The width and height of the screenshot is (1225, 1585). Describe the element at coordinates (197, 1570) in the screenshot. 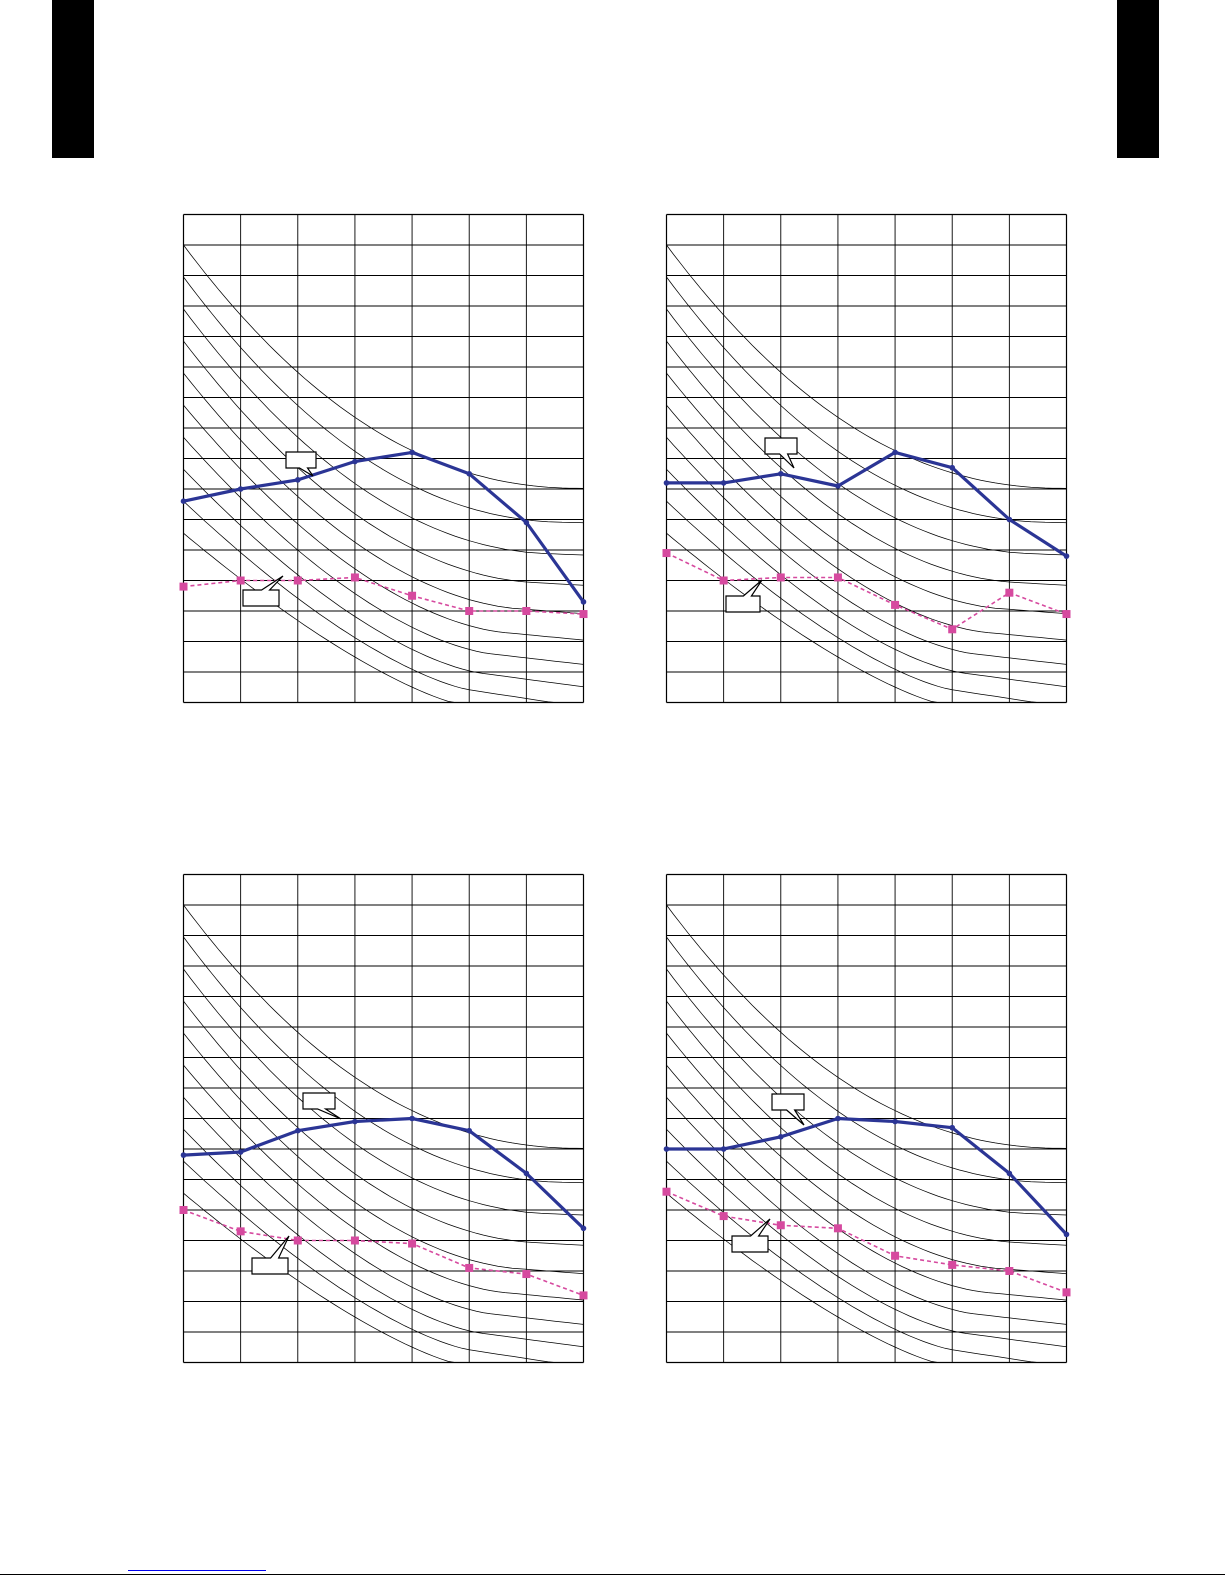

I see `footer-link-underline` at that location.